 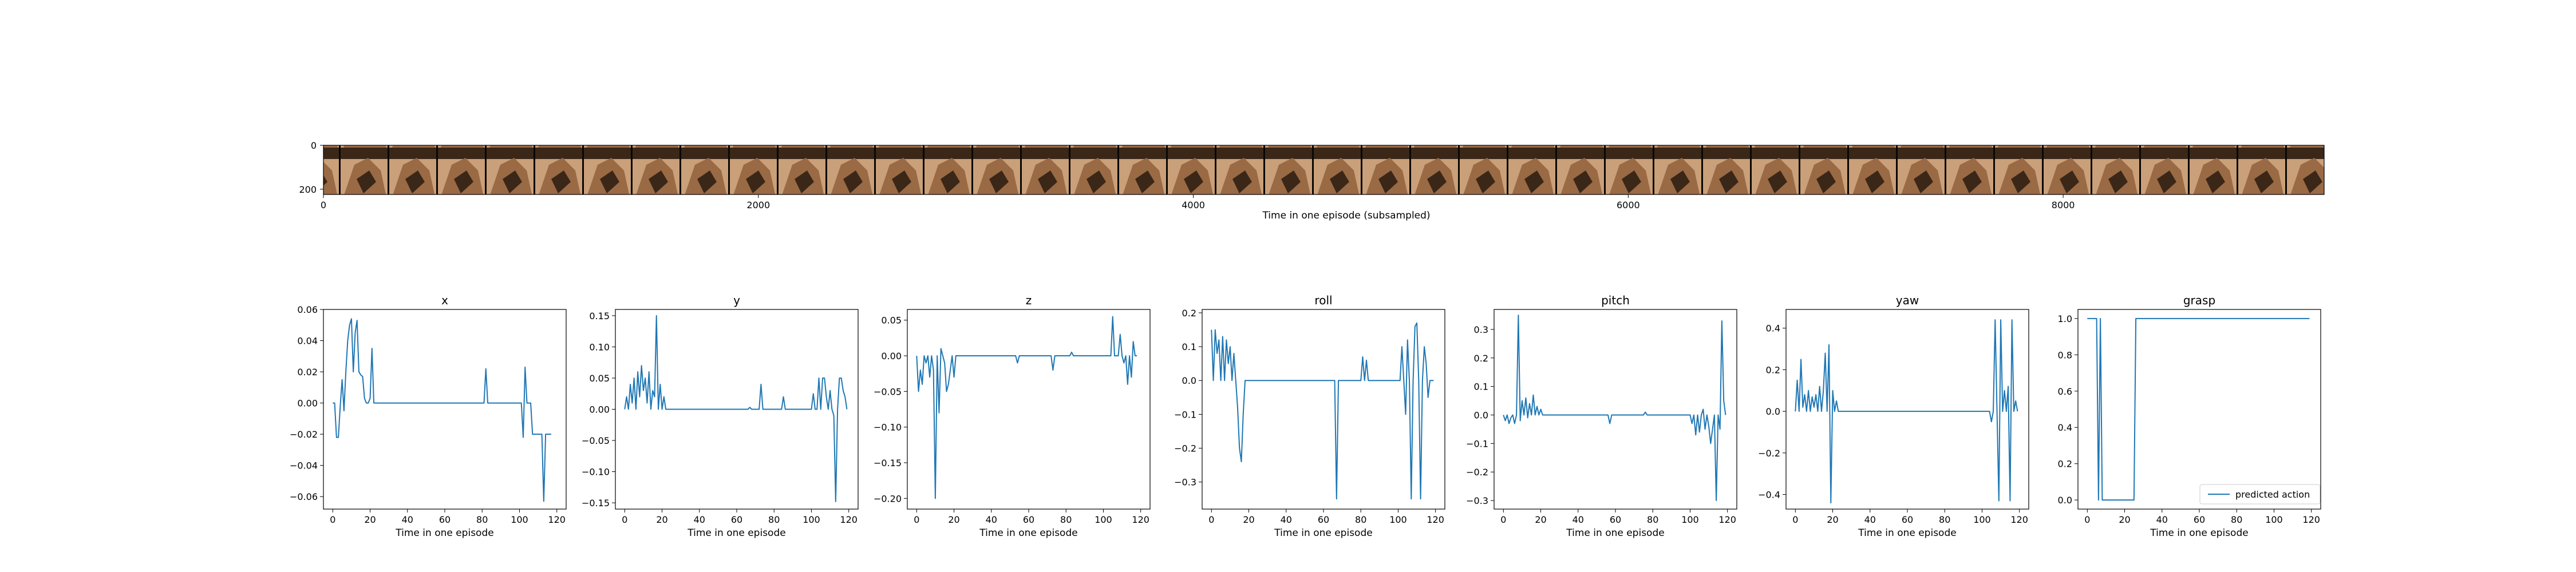 What do you see at coordinates (304, 465) in the screenshot?
I see `y-tick-label: −0.04` at bounding box center [304, 465].